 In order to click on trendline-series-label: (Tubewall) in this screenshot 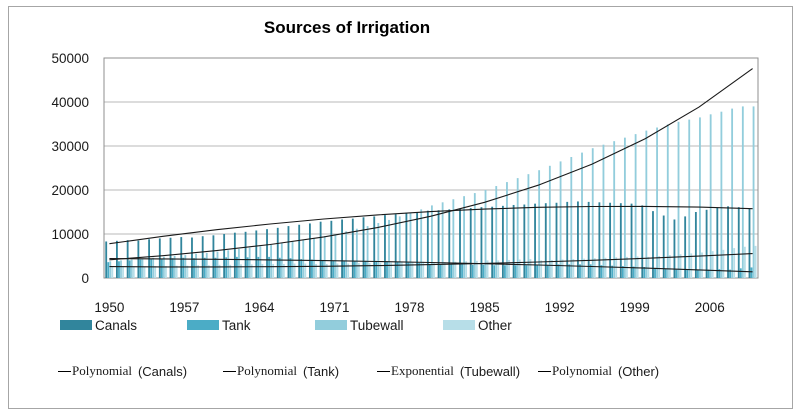, I will do `click(490, 371)`.